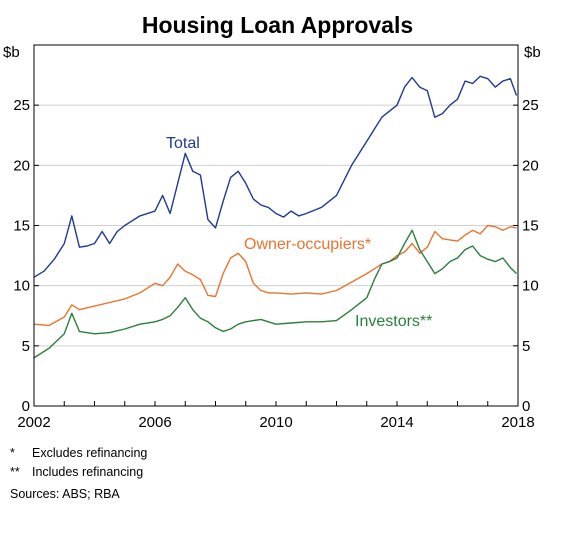  I want to click on y-tick-label-right: 10, so click(530, 286).